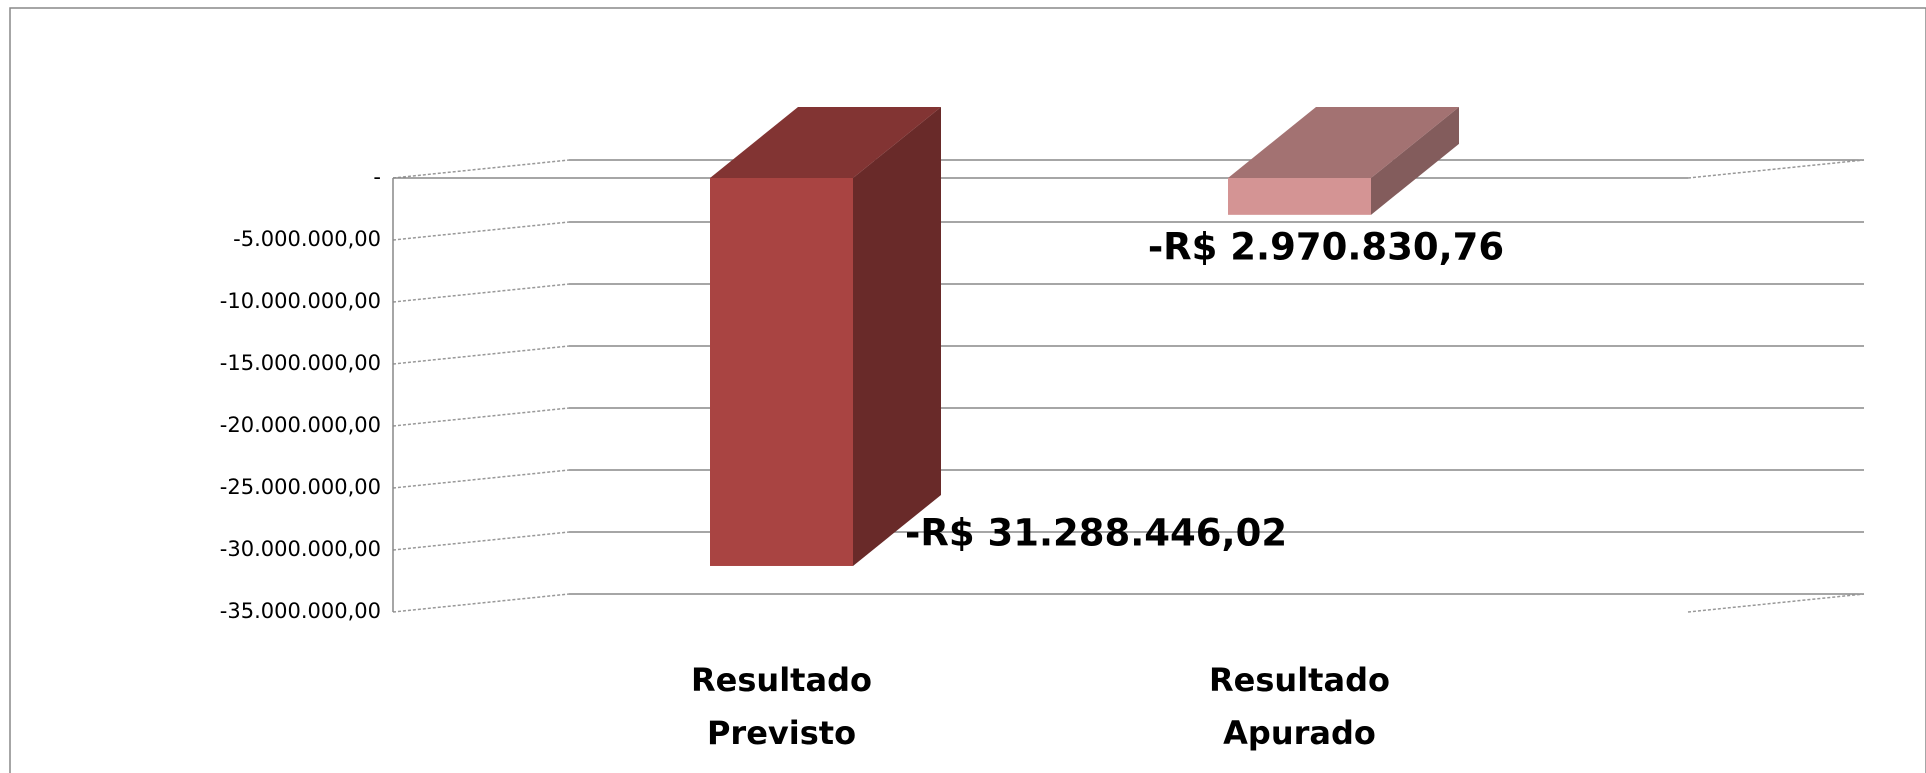 The height and width of the screenshot is (773, 1926). I want to click on y-tick-label: -15.000.000,00, so click(300, 363).